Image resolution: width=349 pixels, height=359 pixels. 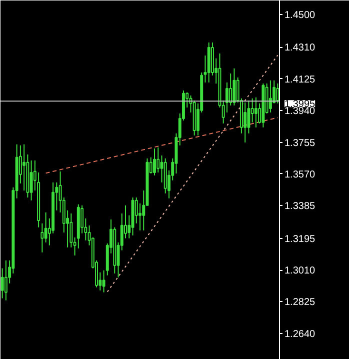 I want to click on y-tick-label: 1.3570, so click(x=300, y=175).